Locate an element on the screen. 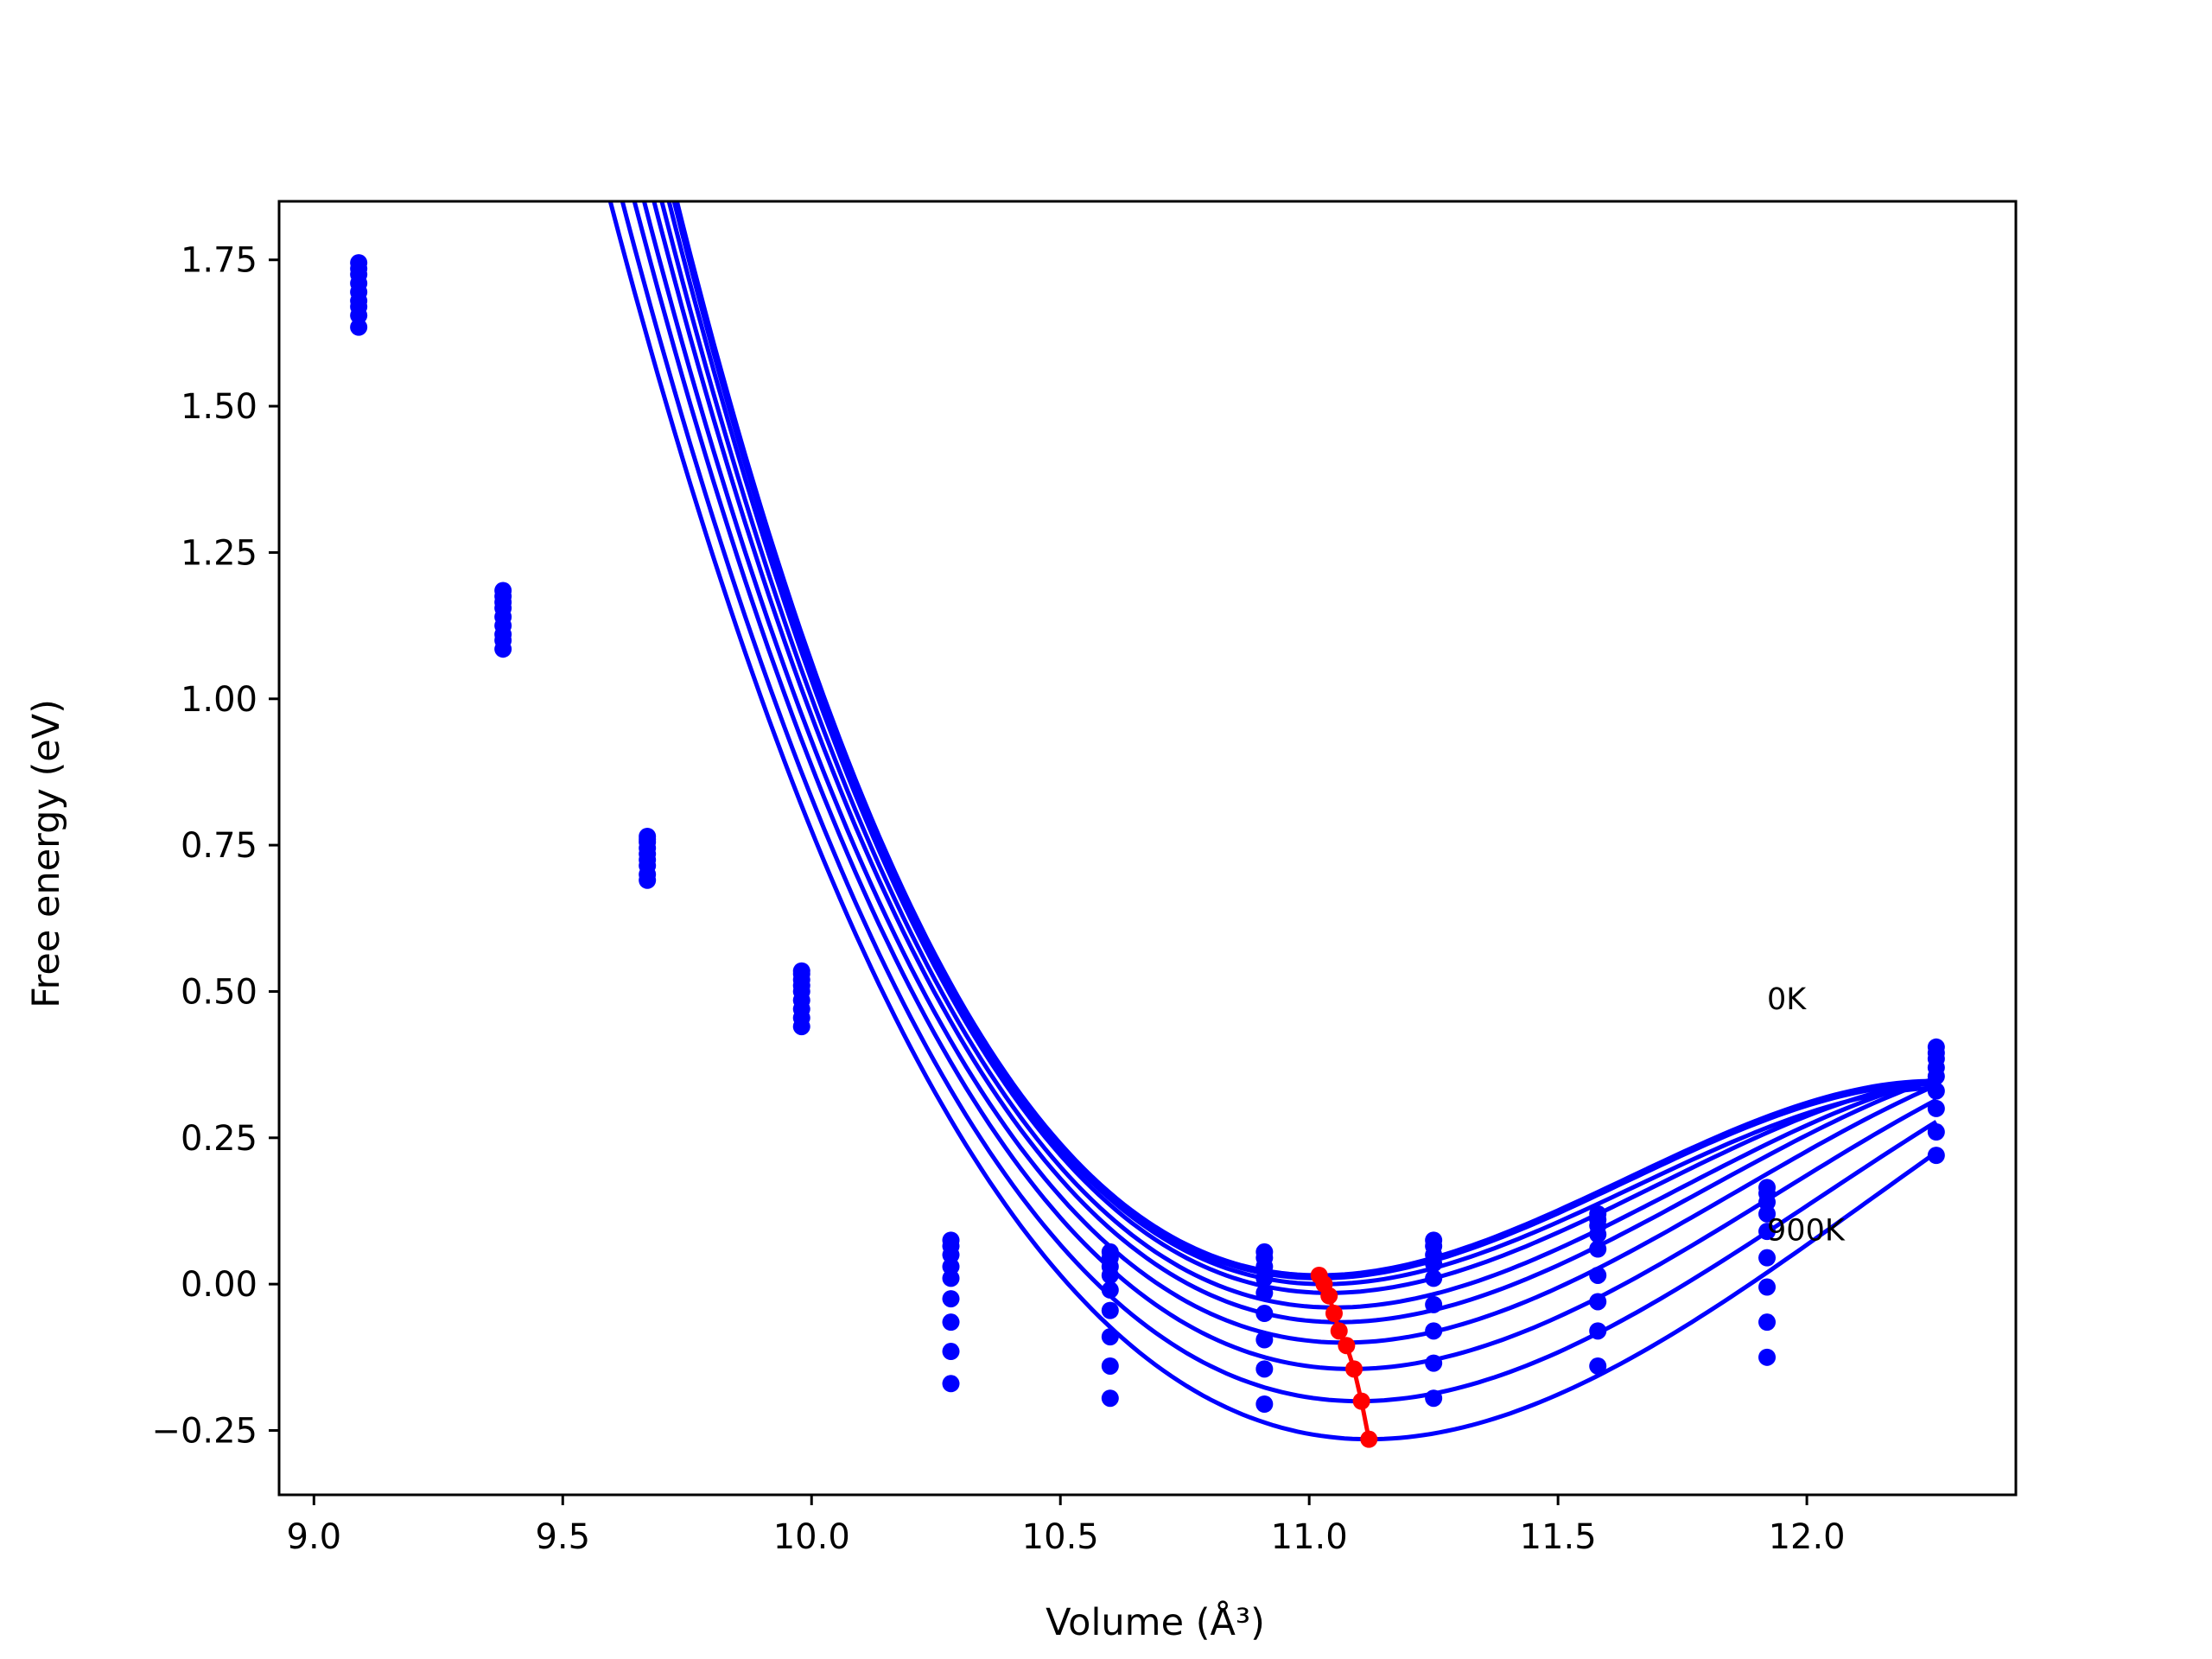 This screenshot has width=2212, height=1659. x-tick-label: 10.5 is located at coordinates (1060, 1537).